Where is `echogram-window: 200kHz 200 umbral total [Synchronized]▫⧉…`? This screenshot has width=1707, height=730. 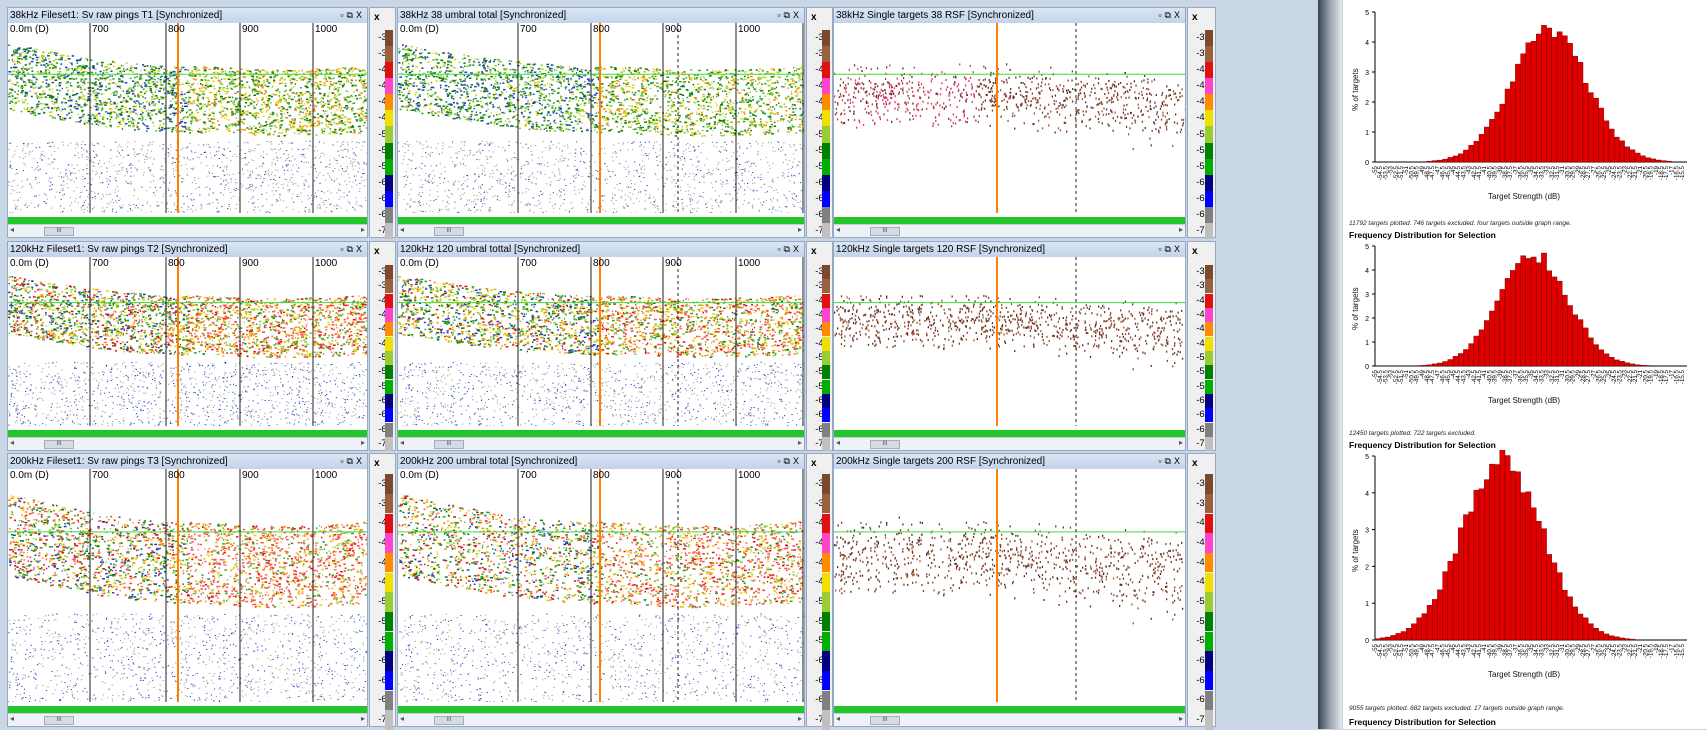
echogram-window: 200kHz 200 umbral total [Synchronized]▫⧉… is located at coordinates (601, 590).